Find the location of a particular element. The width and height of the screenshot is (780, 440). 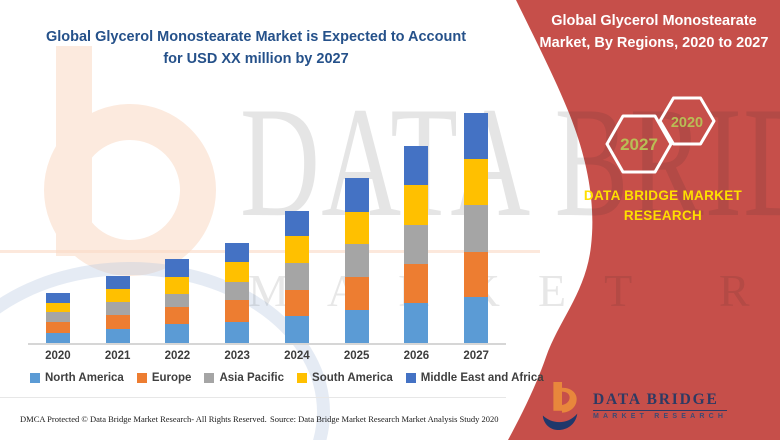

logo-b-mark is located at coordinates (560, 406).